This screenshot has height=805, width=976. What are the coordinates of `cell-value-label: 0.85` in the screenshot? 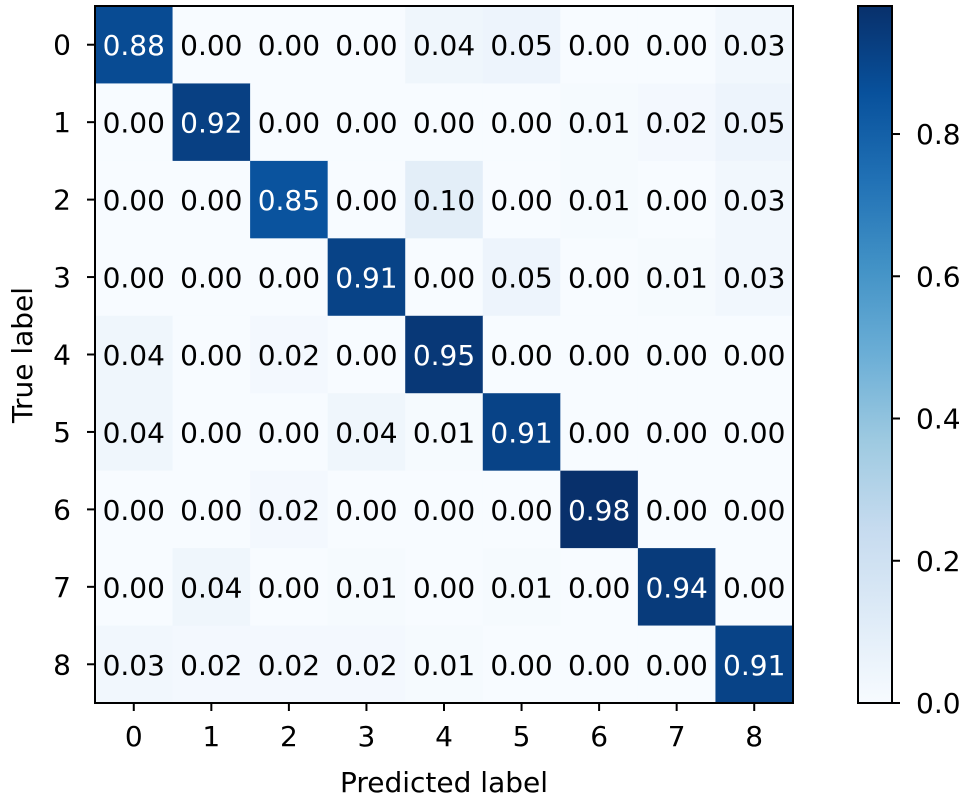 It's located at (289, 200).